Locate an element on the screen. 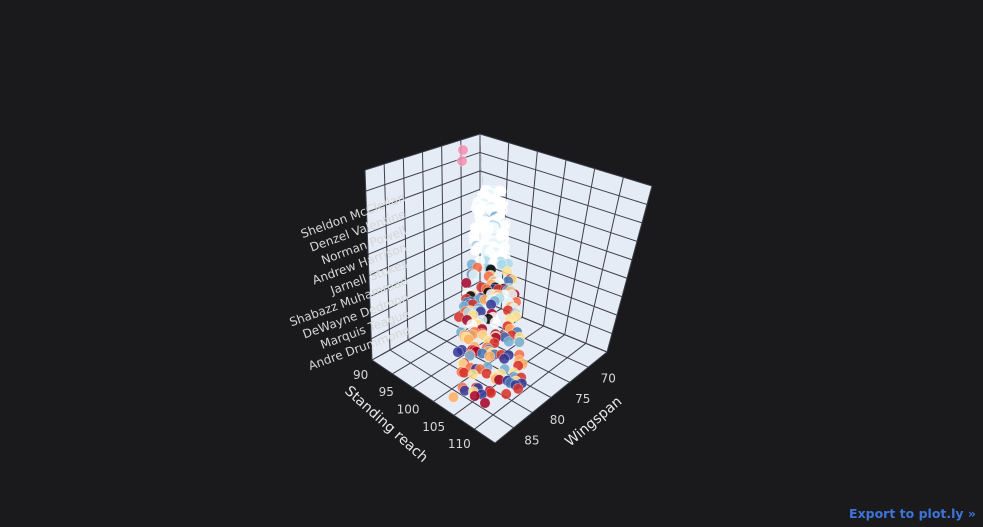 The height and width of the screenshot is (527, 983). data-points is located at coordinates (488, 276).